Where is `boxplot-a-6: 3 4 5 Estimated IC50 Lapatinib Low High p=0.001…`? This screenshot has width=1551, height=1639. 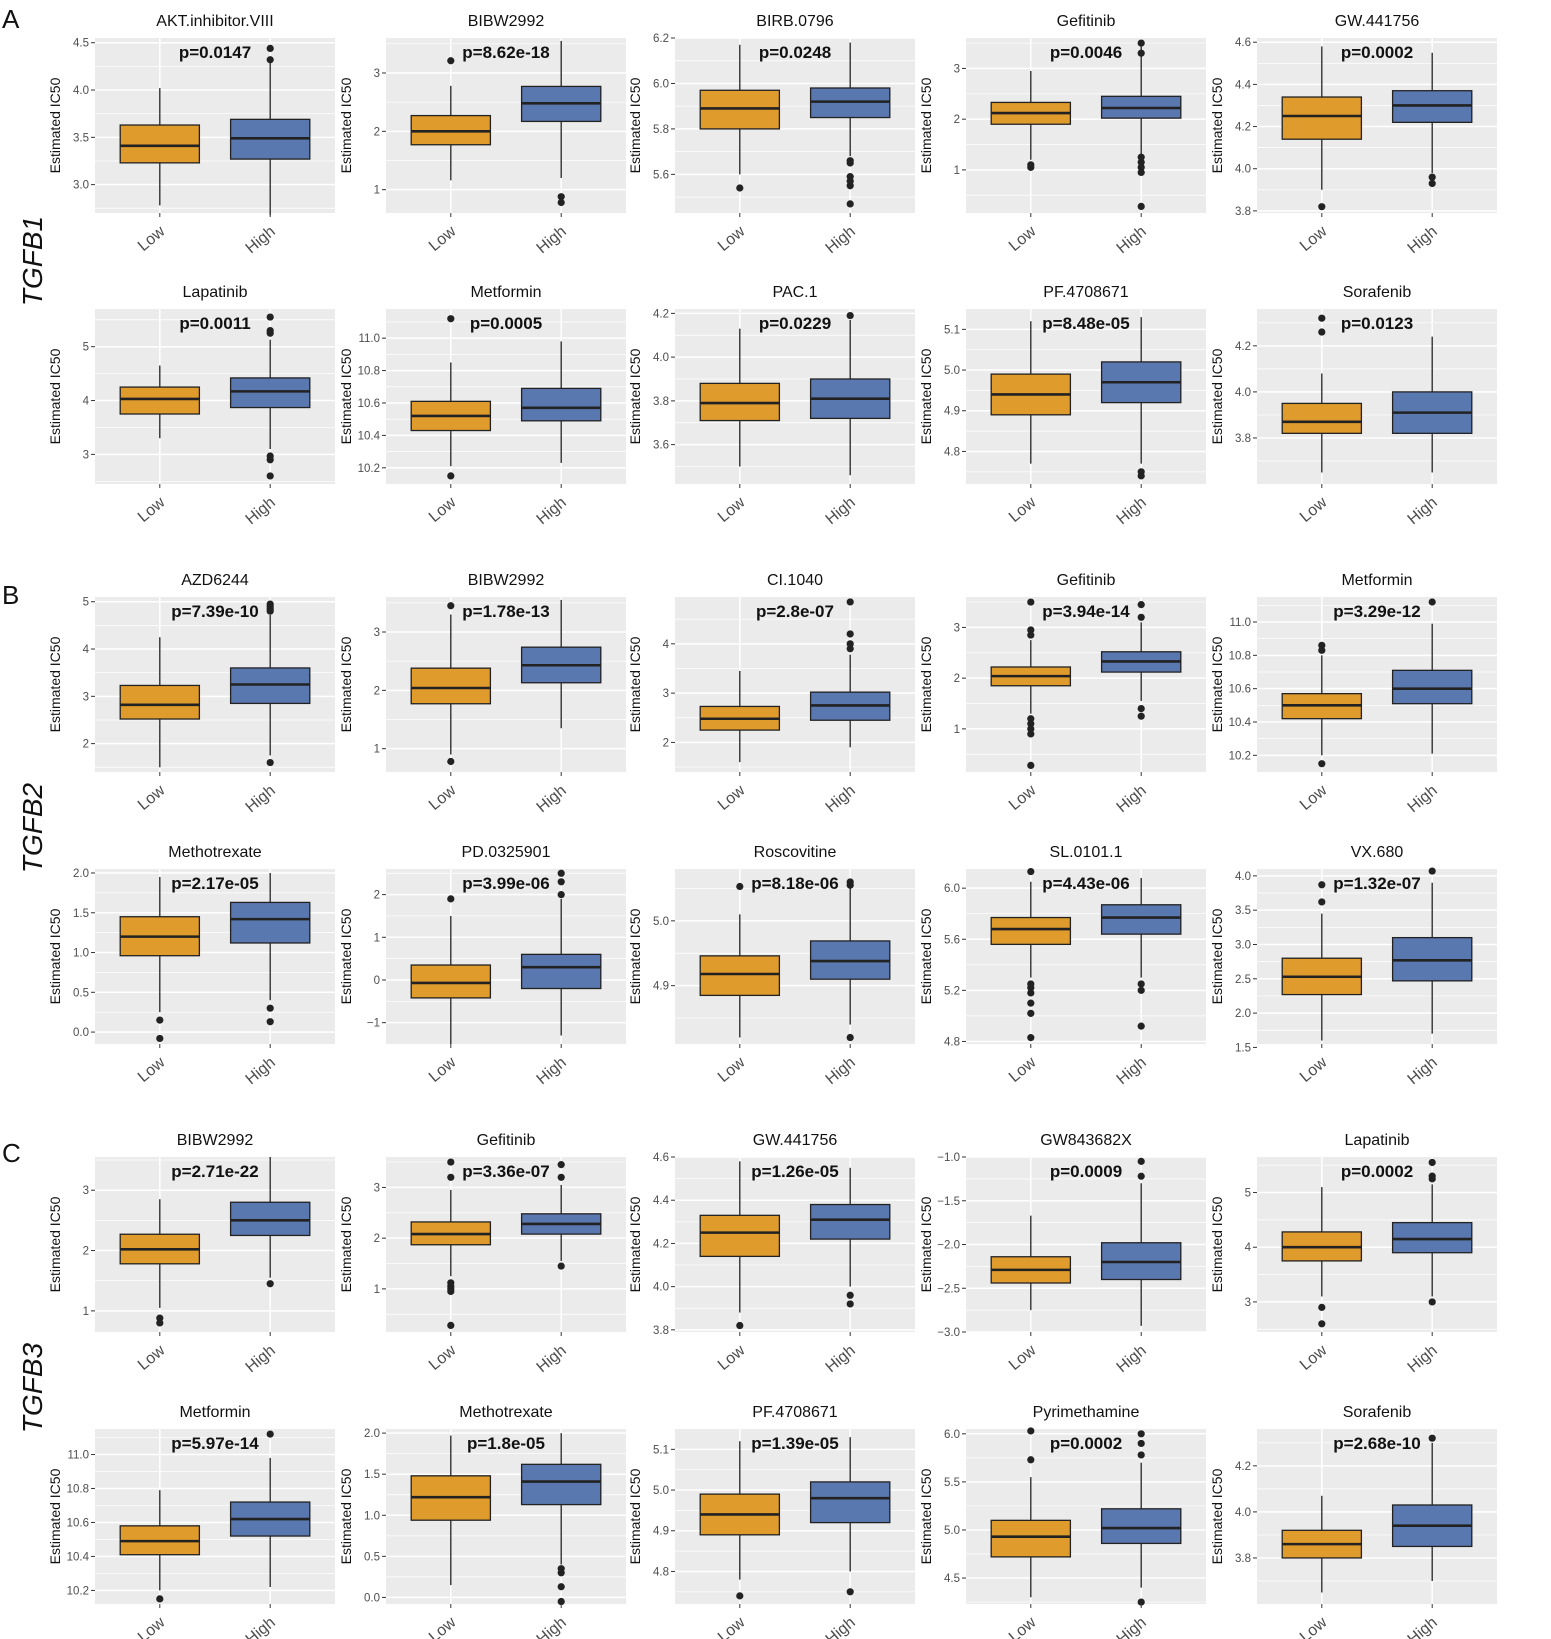 boxplot-a-6: 3 4 5 Estimated IC50 Lapatinib Low High p=0.001… is located at coordinates (191, 406).